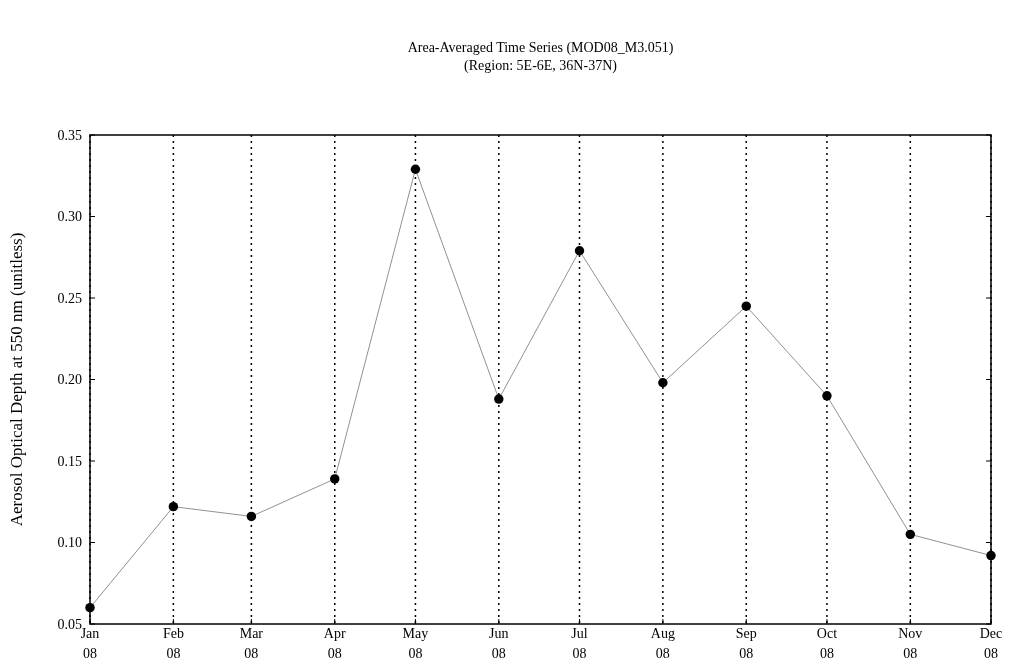 The image size is (1011, 663). I want to click on y-axis-title: Aerosol Optical Depth at 550 nm (unitless), so click(16, 379).